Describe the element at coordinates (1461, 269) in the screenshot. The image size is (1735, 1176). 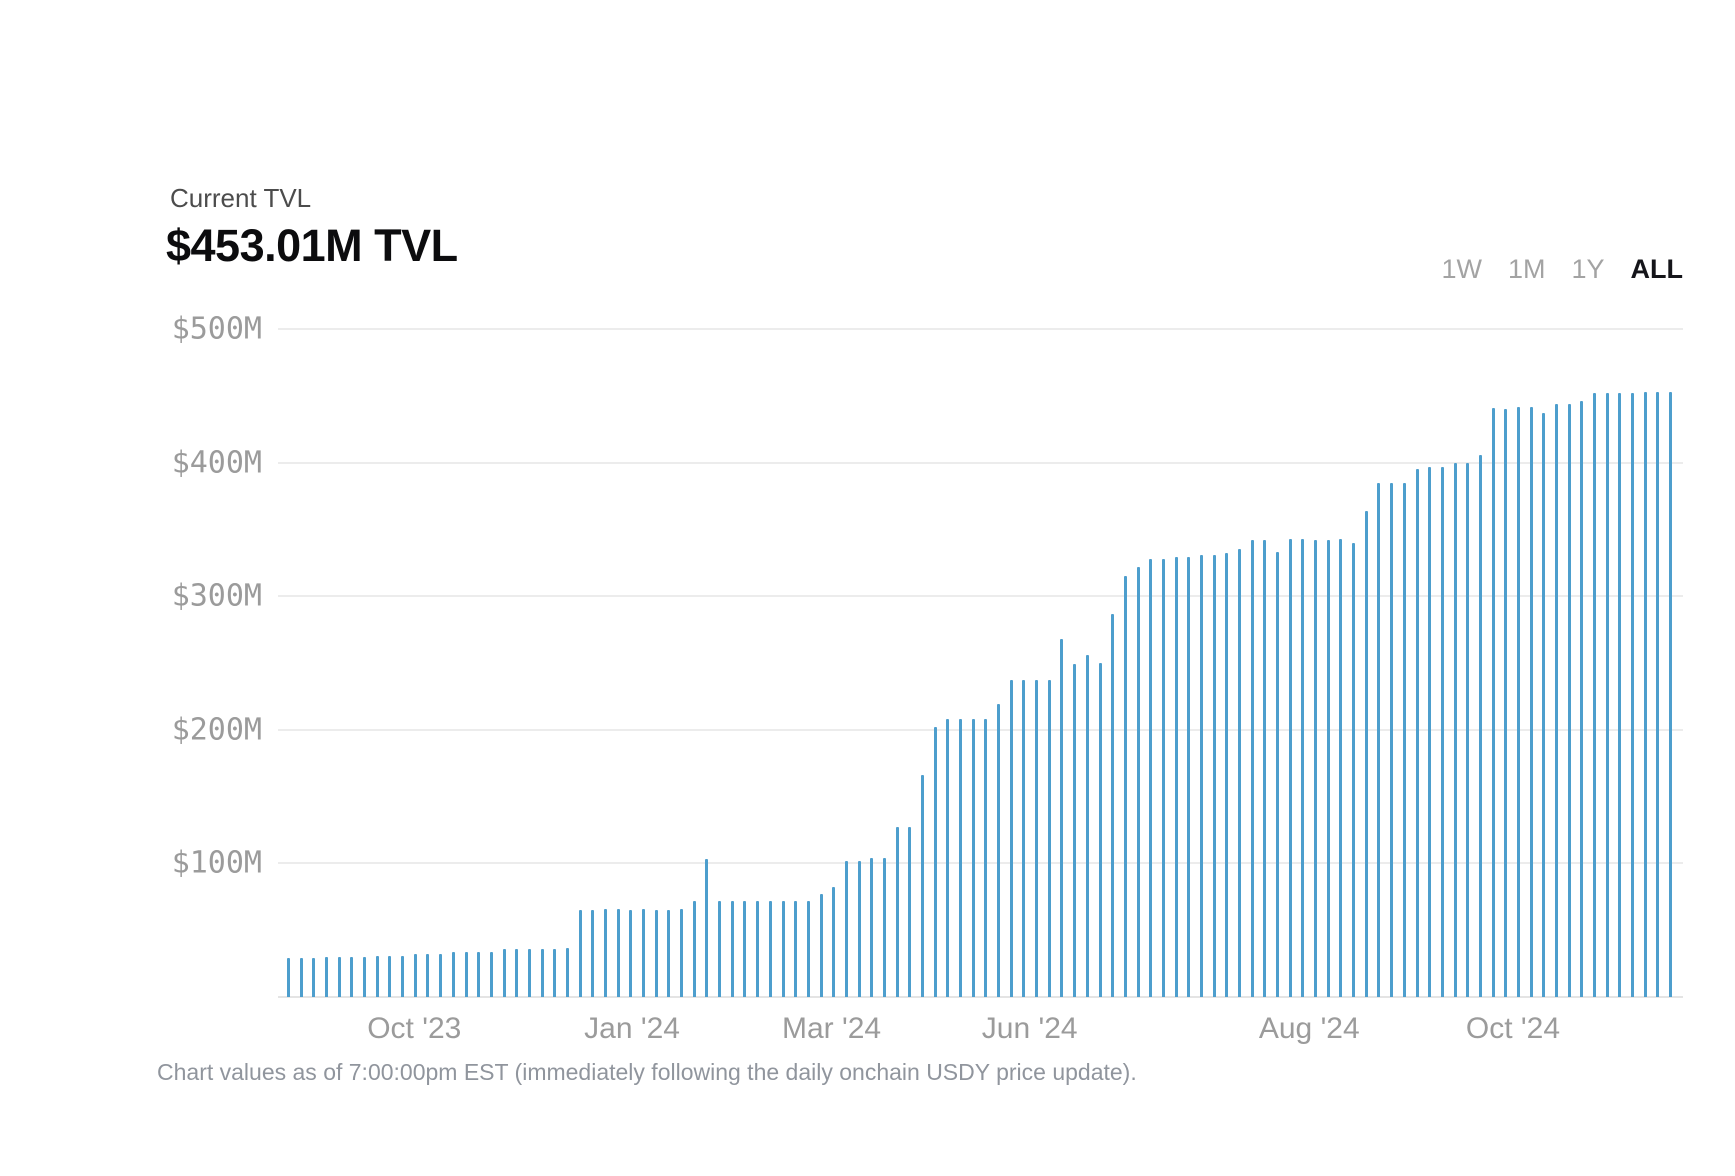
I see `range-option-1w: 1W` at that location.